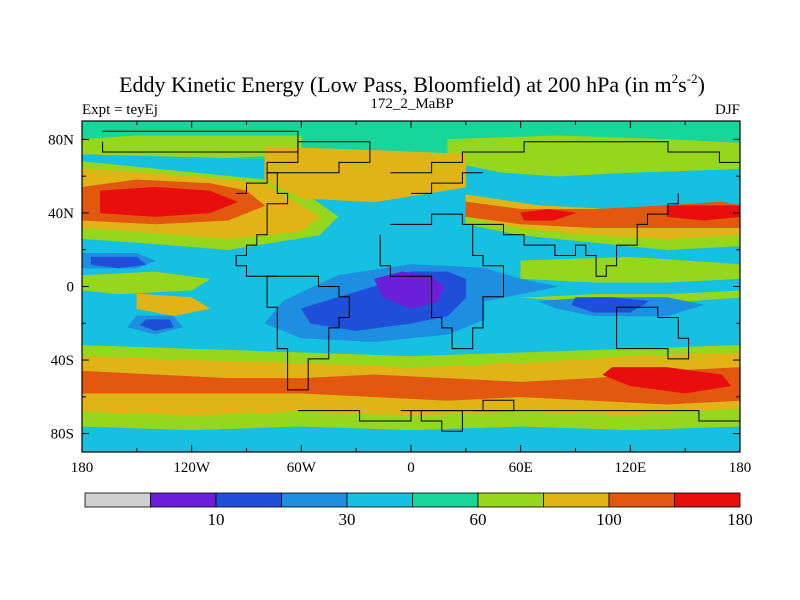 Image resolution: width=800 pixels, height=600 pixels. Describe the element at coordinates (521, 468) in the screenshot. I see `x-tick-label: 60E` at that location.